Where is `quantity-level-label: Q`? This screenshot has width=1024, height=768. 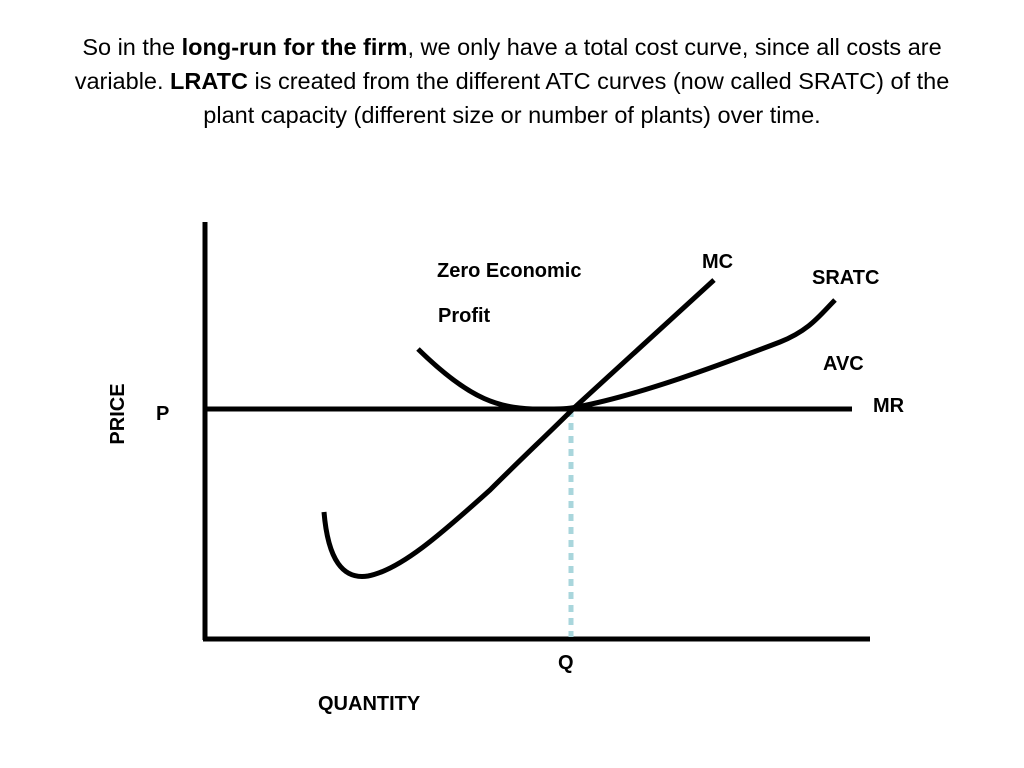
quantity-level-label: Q is located at coordinates (566, 663).